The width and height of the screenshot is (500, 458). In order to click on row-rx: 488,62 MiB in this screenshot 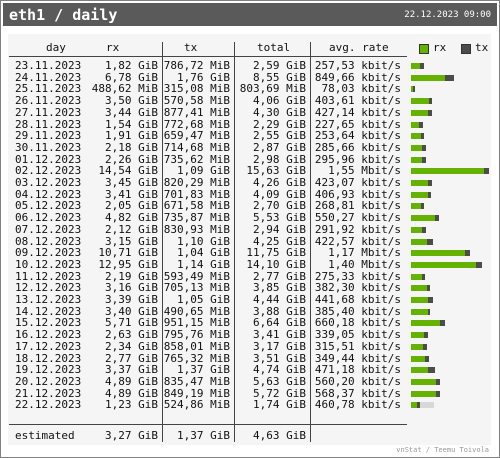, I will do `click(124, 89)`.